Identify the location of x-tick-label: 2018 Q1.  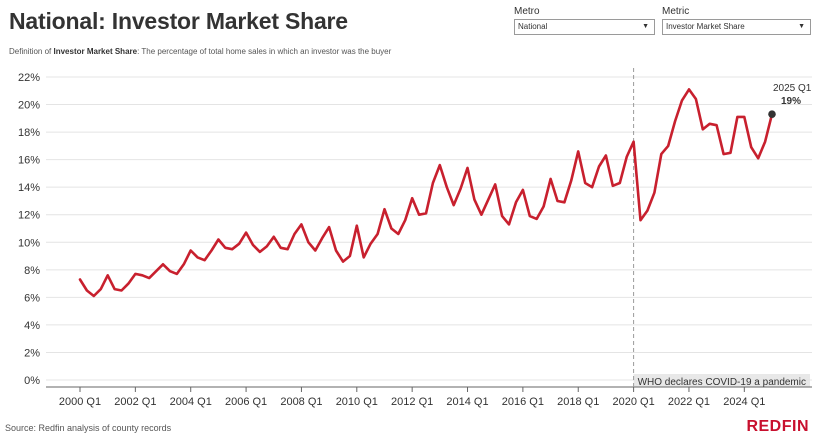
(578, 402).